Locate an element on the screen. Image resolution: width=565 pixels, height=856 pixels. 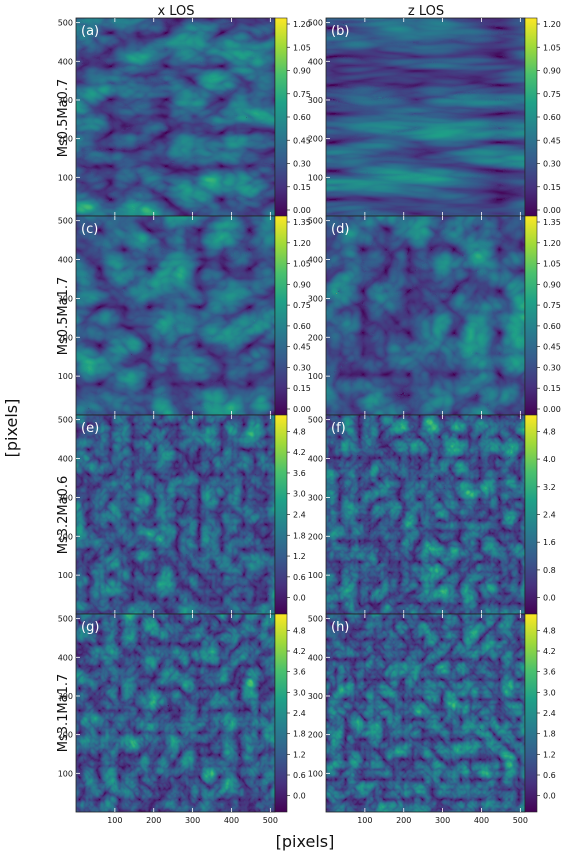
x-tick-label: 500 is located at coordinates (520, 820).